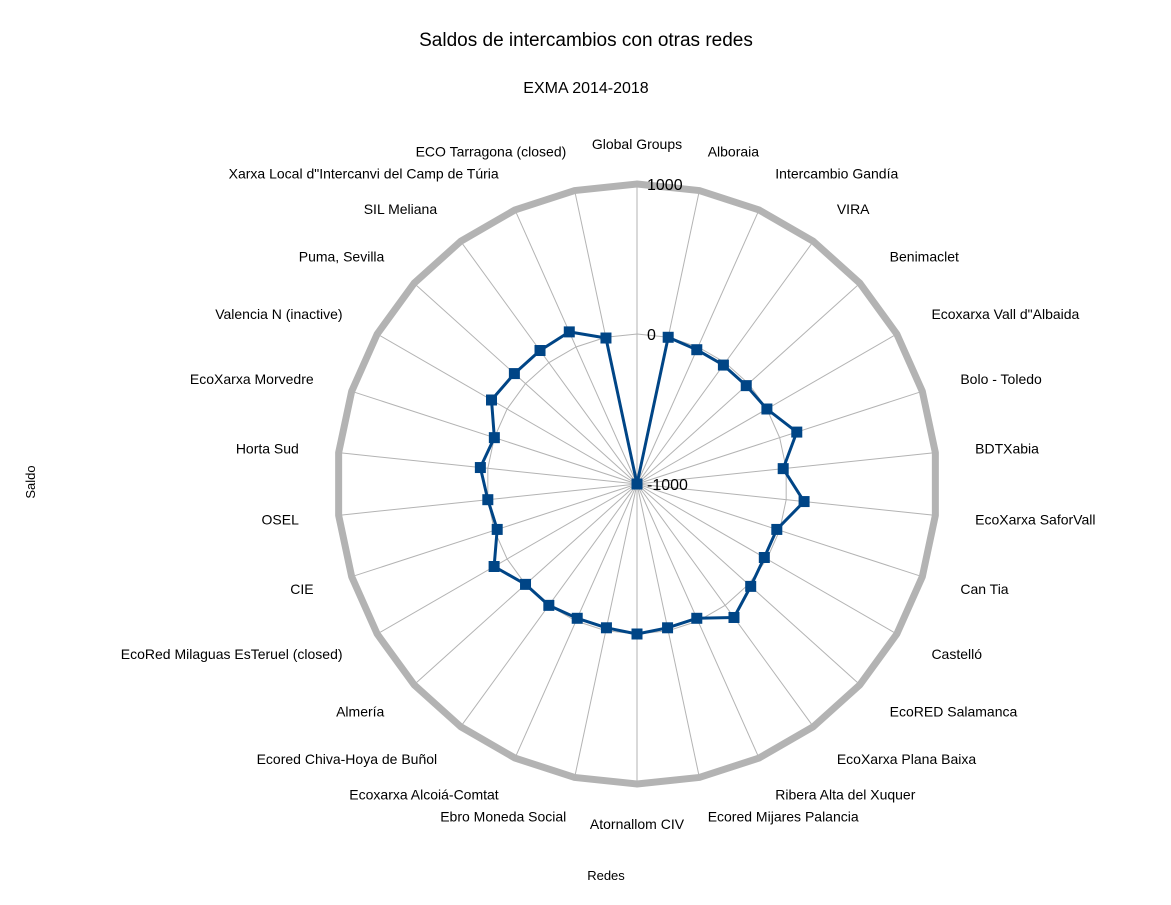 This screenshot has width=1171, height=905. I want to click on category-label: Ecored Chiva-Hoya de Buñol, so click(347, 759).